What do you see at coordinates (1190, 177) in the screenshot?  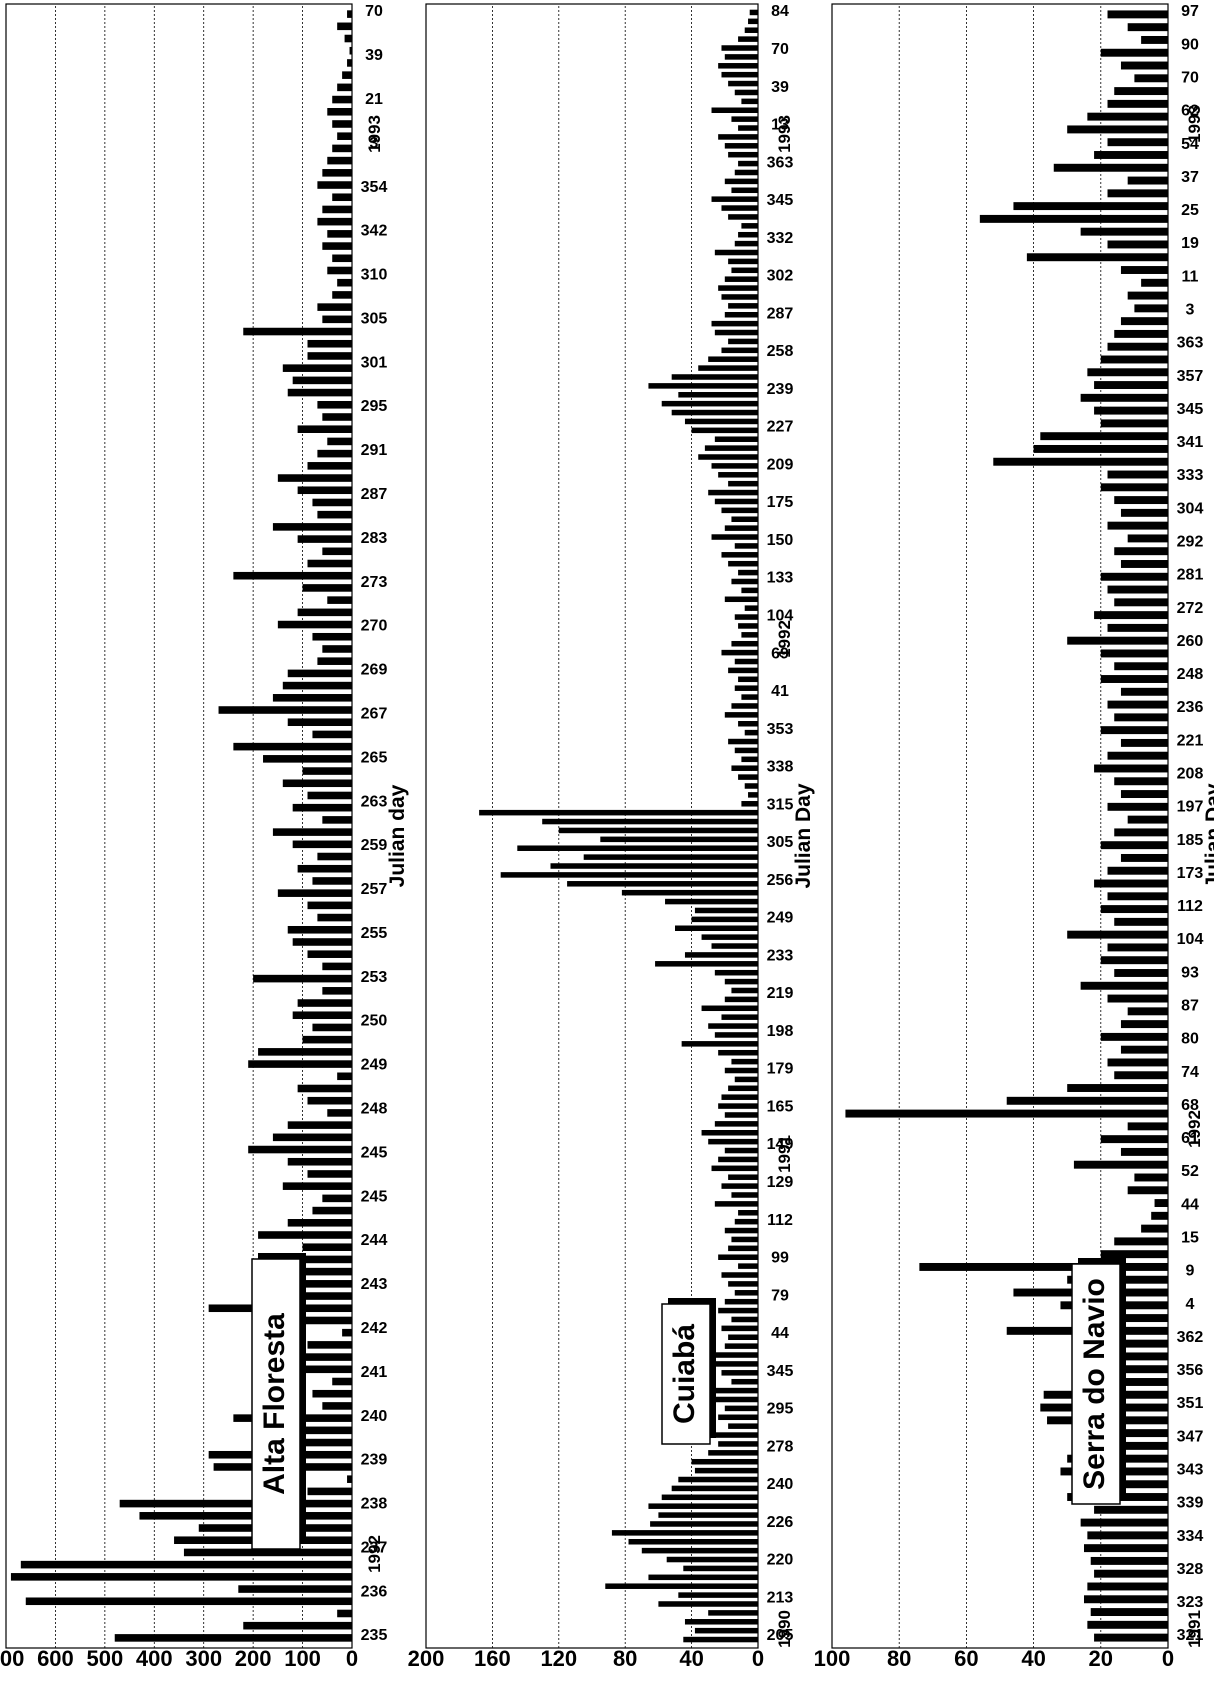 I see `x-tick-label: 37` at bounding box center [1190, 177].